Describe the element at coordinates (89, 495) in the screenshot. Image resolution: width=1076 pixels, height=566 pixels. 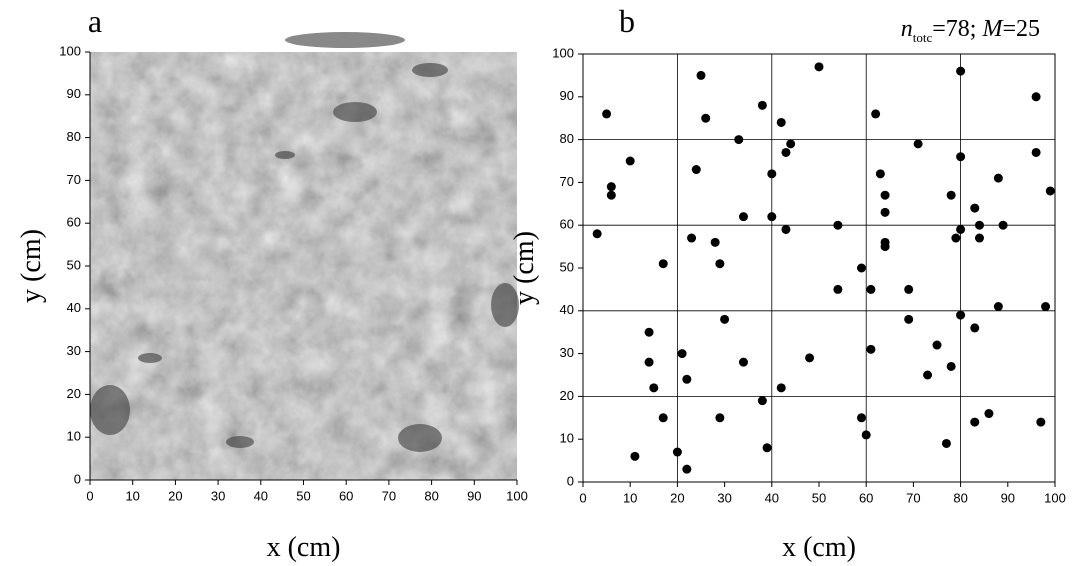
I see `x-tick-label: 0` at that location.